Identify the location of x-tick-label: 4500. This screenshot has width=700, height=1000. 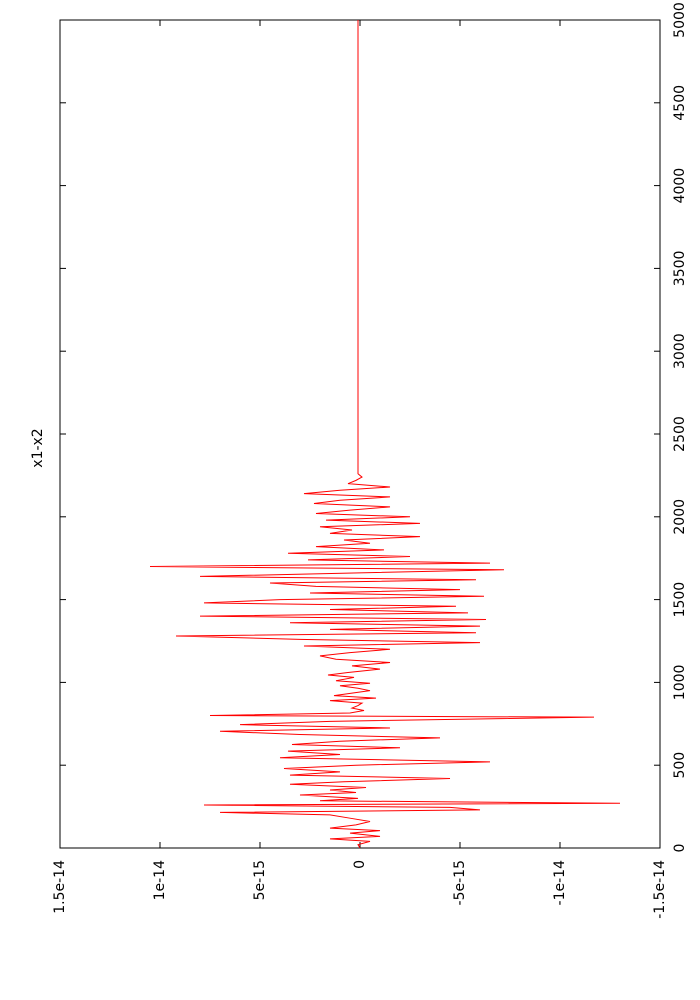
(680, 103).